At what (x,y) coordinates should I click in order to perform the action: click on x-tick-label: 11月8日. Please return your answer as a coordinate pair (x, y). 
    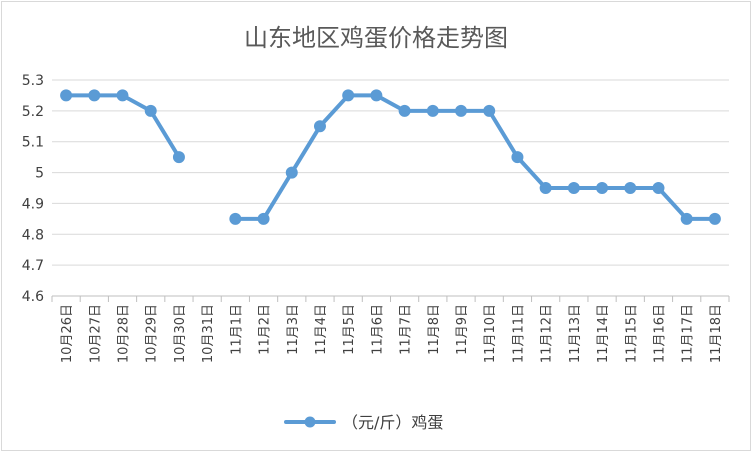
    Looking at the image, I should click on (434, 329).